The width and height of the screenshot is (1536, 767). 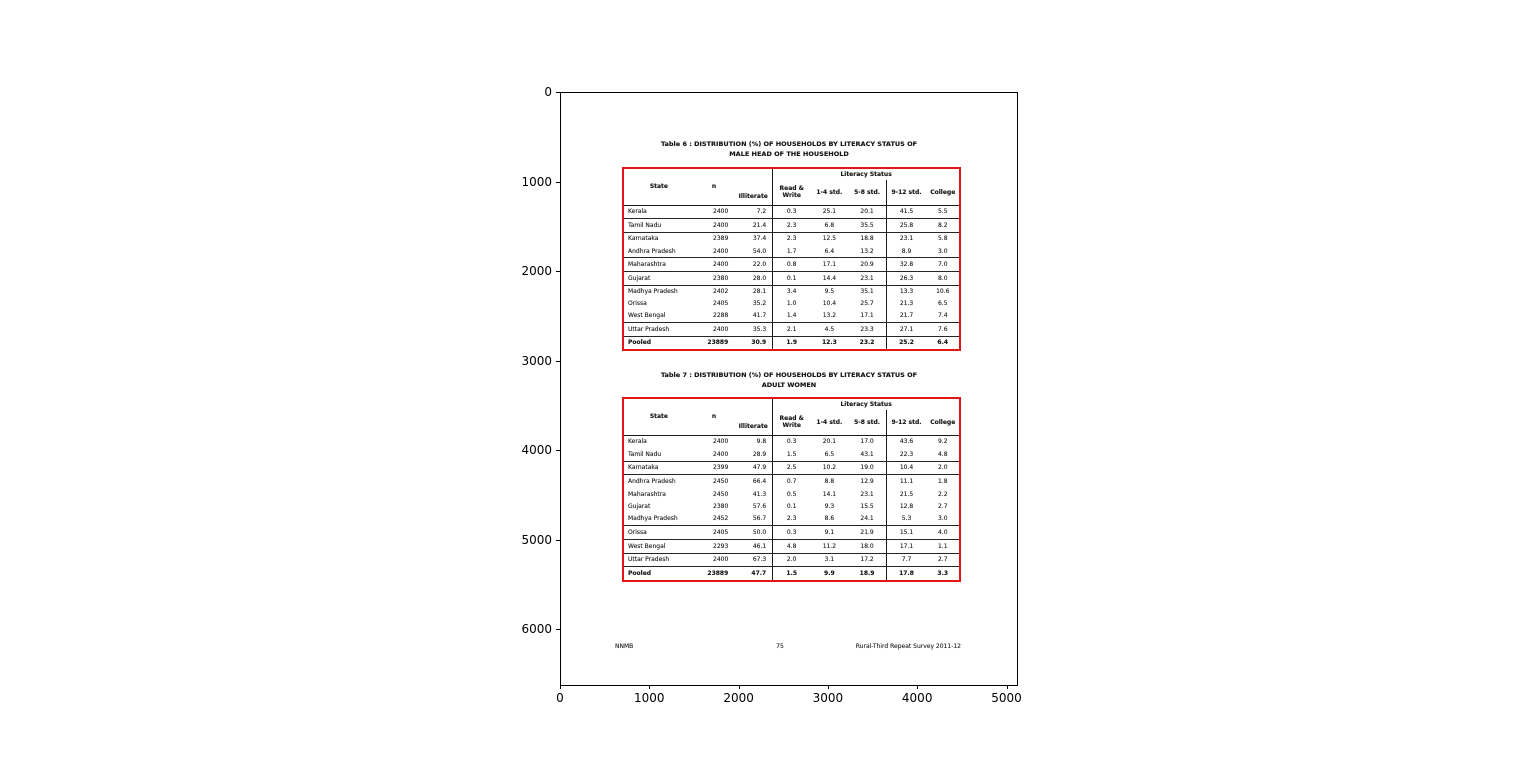 I want to click on table-cell: 8.8, so click(x=829, y=482).